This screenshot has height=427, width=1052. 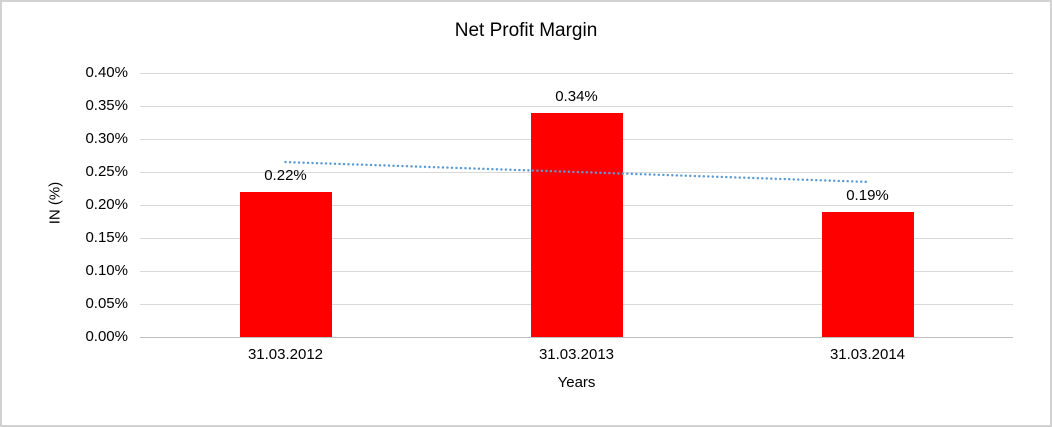 I want to click on bar-31.03.2014, so click(x=867, y=274).